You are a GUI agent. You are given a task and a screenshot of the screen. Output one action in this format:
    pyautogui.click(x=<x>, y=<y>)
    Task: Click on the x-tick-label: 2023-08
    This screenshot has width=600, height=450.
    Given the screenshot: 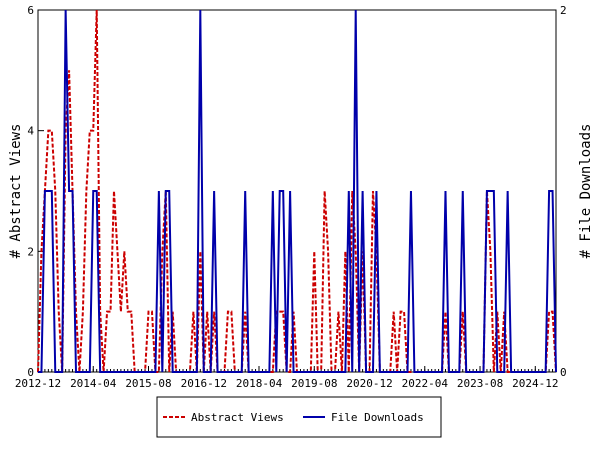 What is the action you would take?
    pyautogui.click(x=480, y=383)
    